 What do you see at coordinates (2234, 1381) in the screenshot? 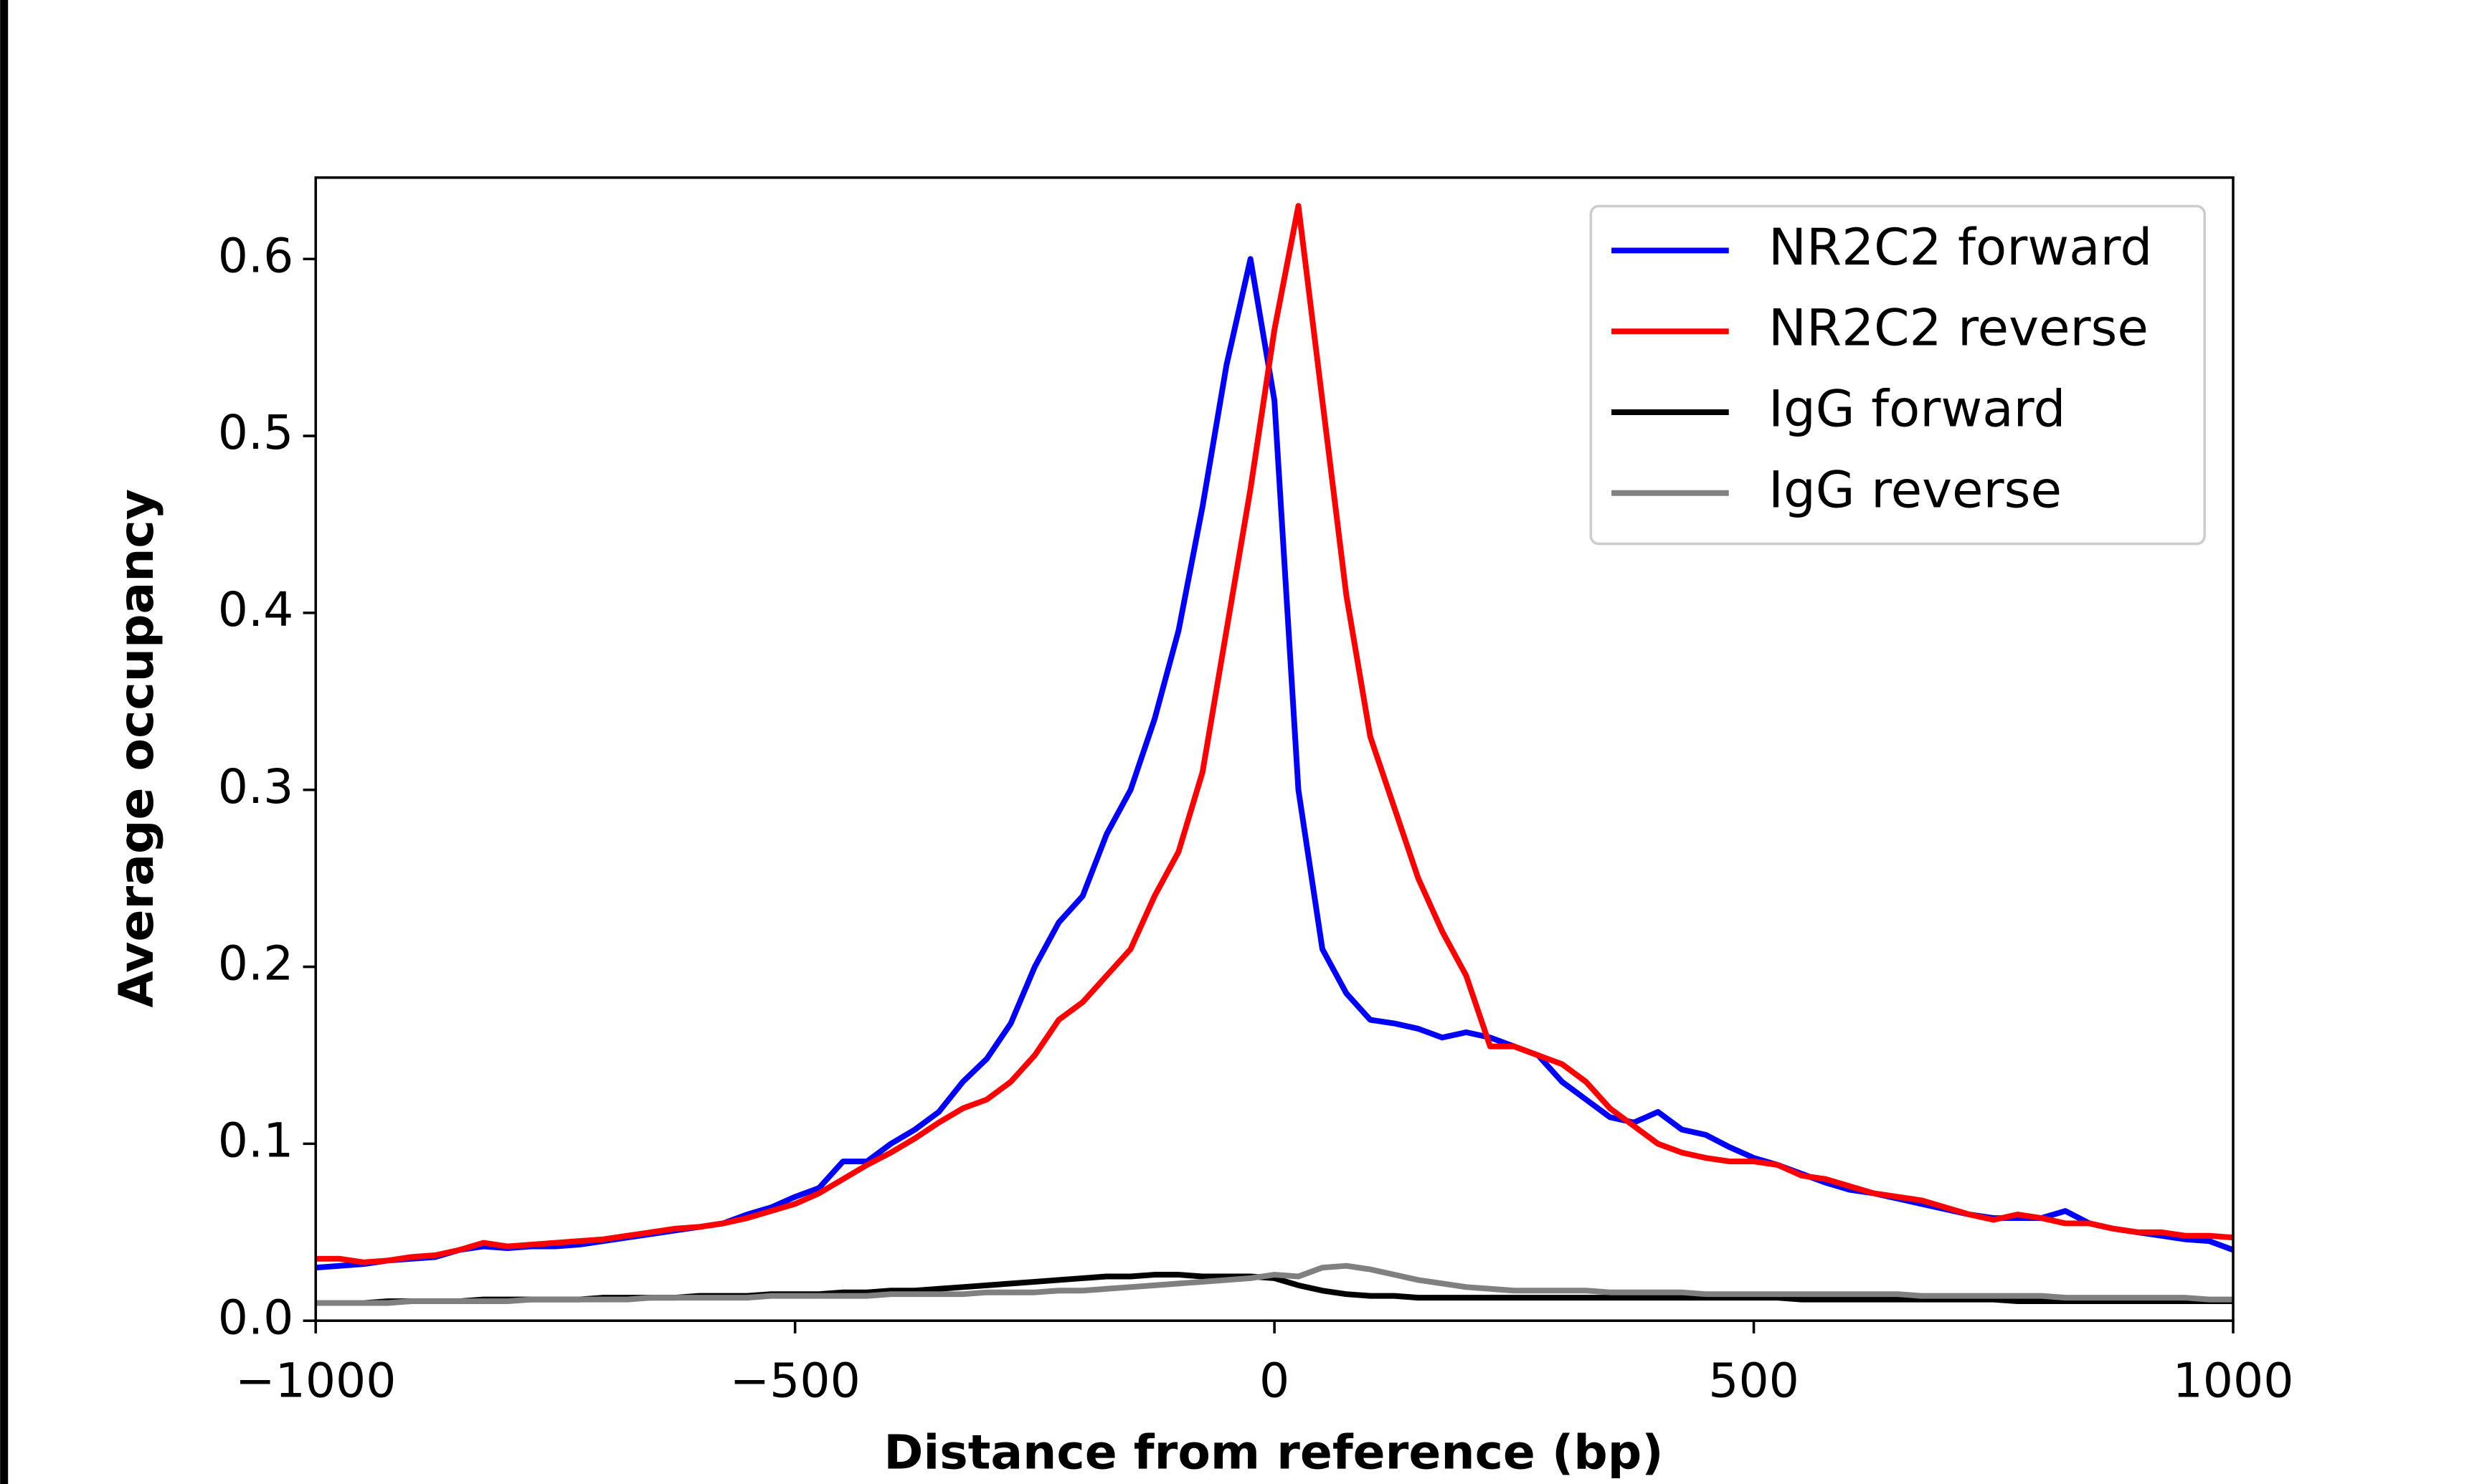
I see `x-tick-label: 1000` at bounding box center [2234, 1381].